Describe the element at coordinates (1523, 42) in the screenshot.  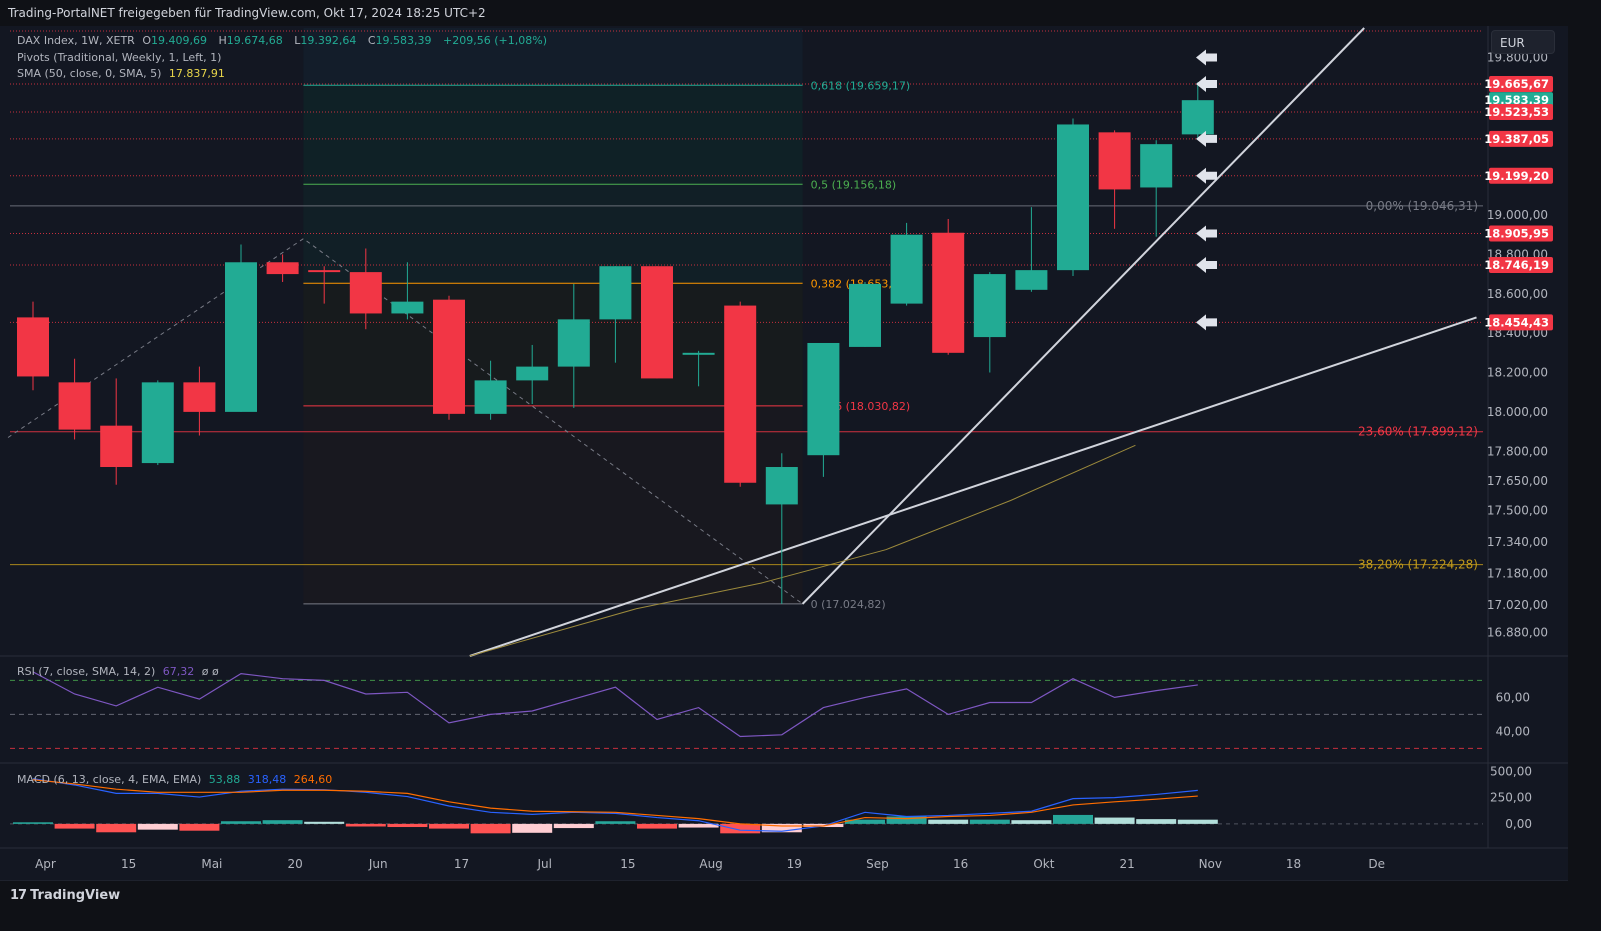
I see `currency-selector: EUR` at that location.